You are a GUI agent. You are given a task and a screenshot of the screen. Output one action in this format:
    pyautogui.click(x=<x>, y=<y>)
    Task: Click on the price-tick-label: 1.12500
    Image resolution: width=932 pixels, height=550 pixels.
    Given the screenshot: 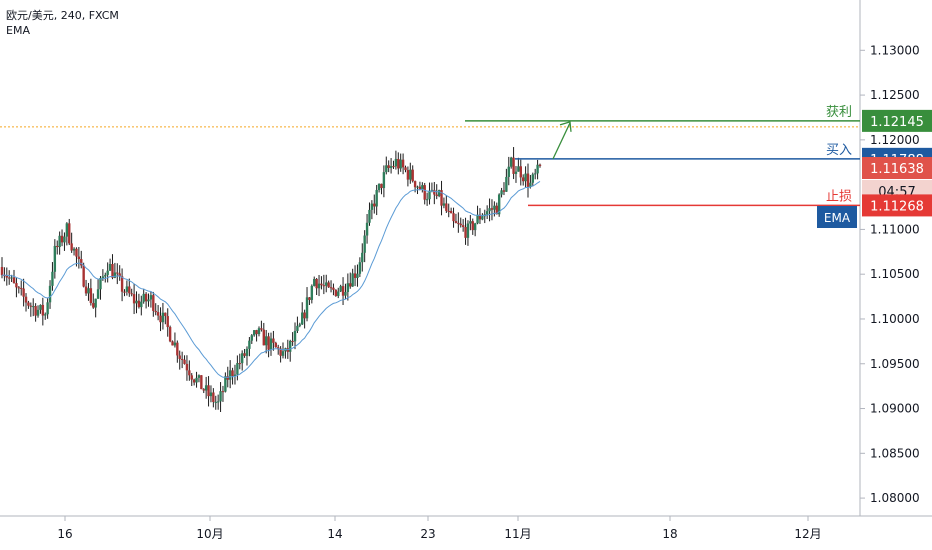 What is the action you would take?
    pyautogui.click(x=895, y=95)
    